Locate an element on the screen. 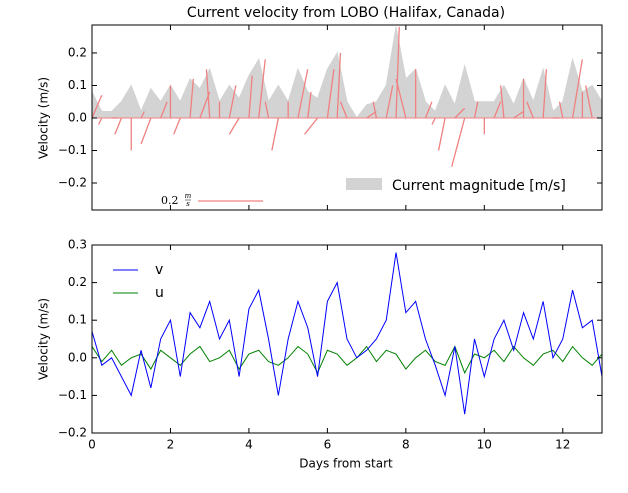  legend-label: u is located at coordinates (159, 293).